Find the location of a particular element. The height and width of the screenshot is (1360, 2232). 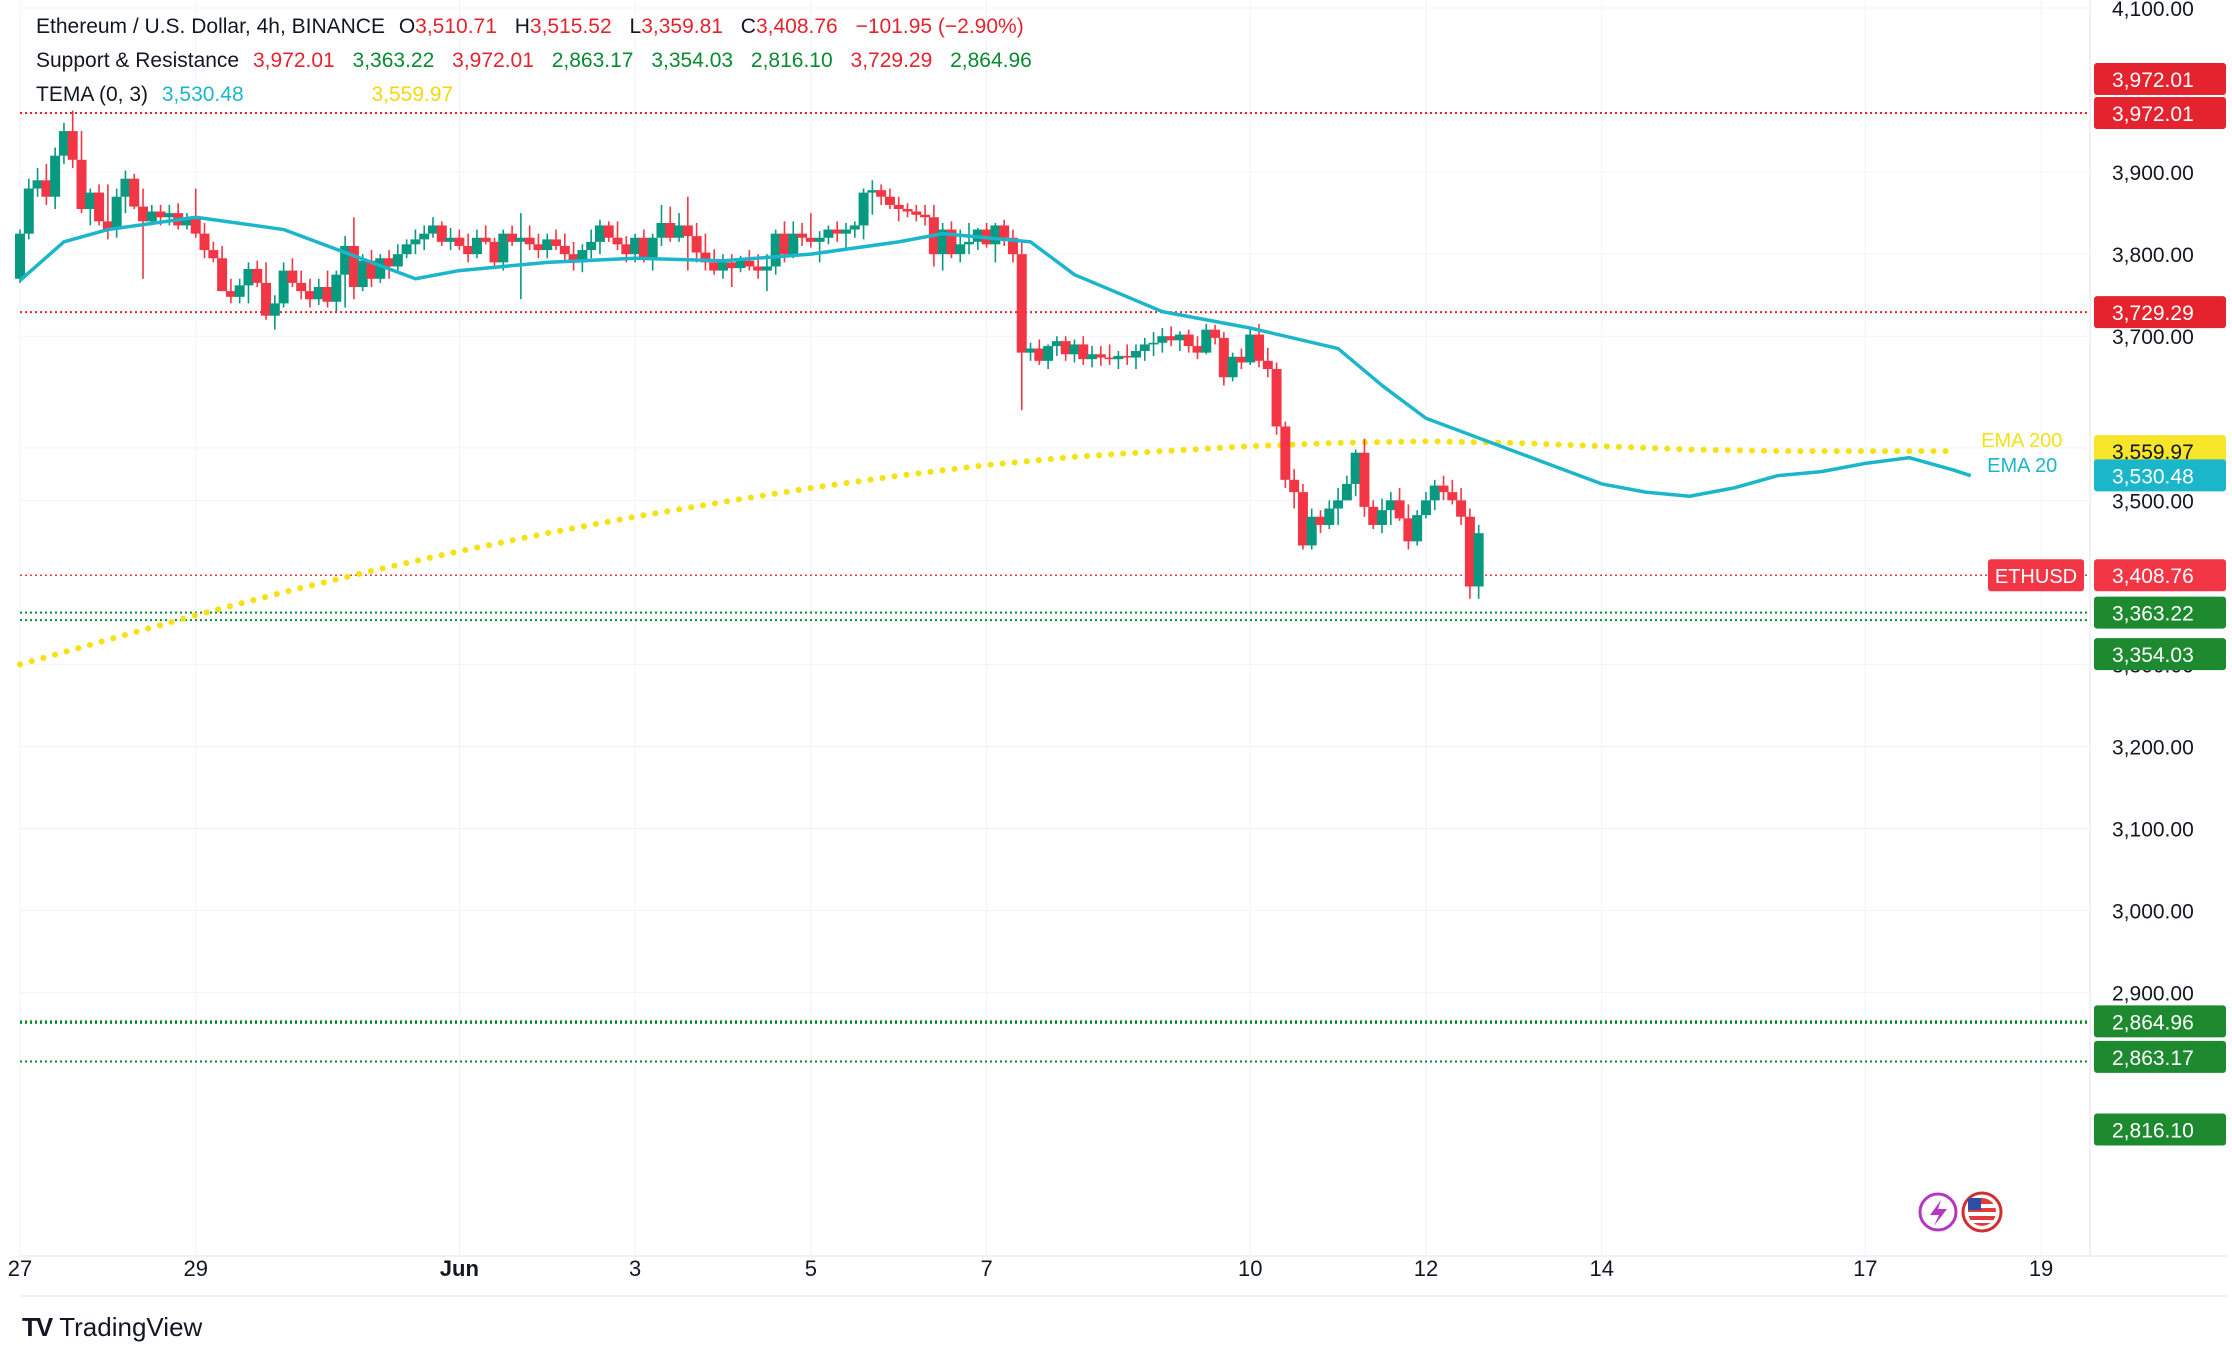

tradingview-brand: TV TradingView is located at coordinates (112, 1327).